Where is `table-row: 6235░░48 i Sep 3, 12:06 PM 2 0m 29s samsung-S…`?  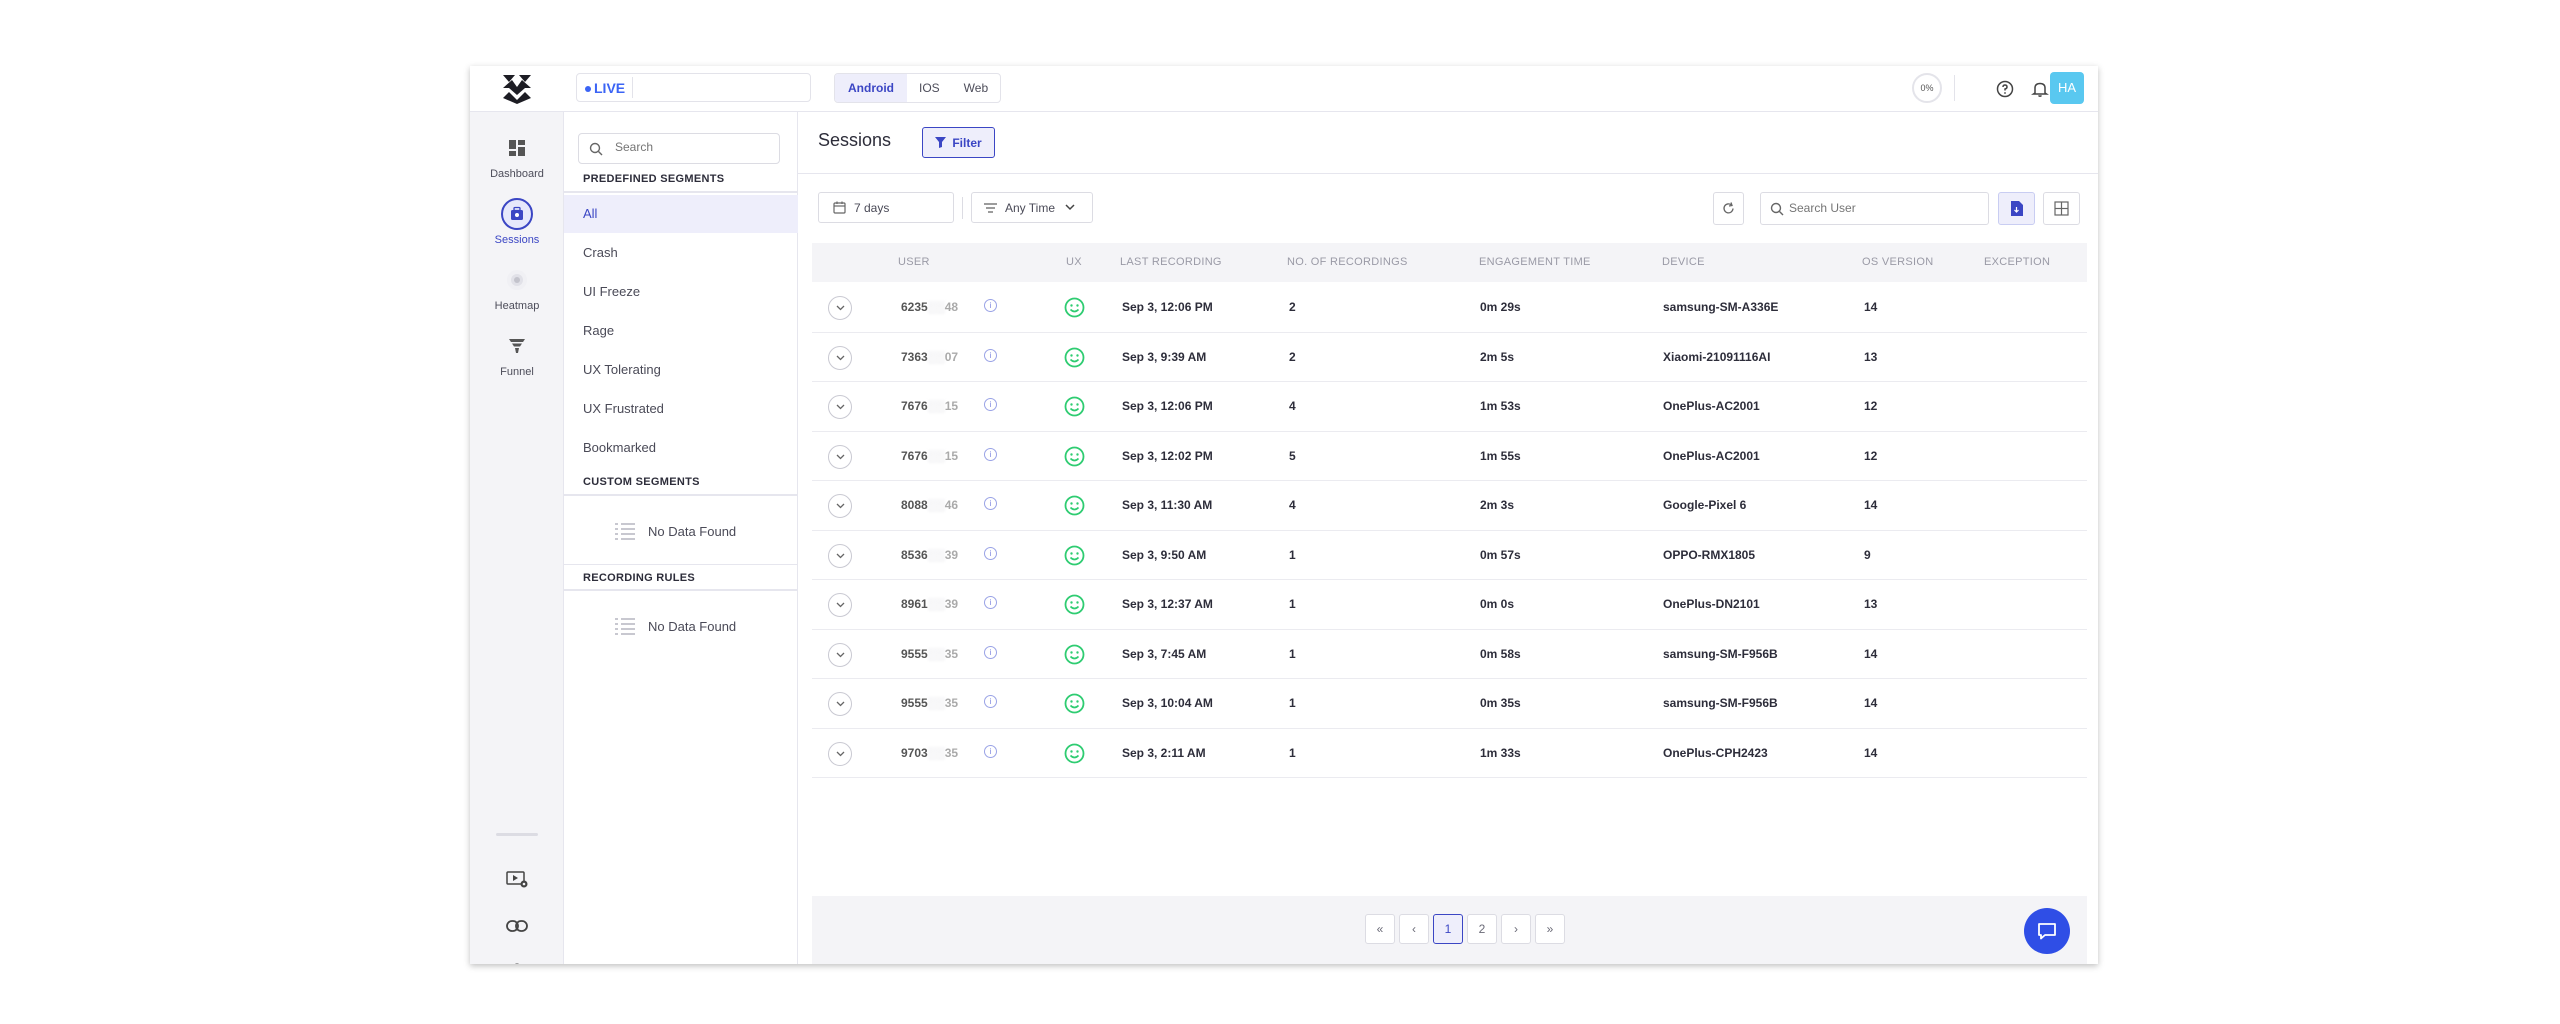
table-row: 6235░░48 i Sep 3, 12:06 PM 2 0m 29s samsung-S… is located at coordinates (1449, 308).